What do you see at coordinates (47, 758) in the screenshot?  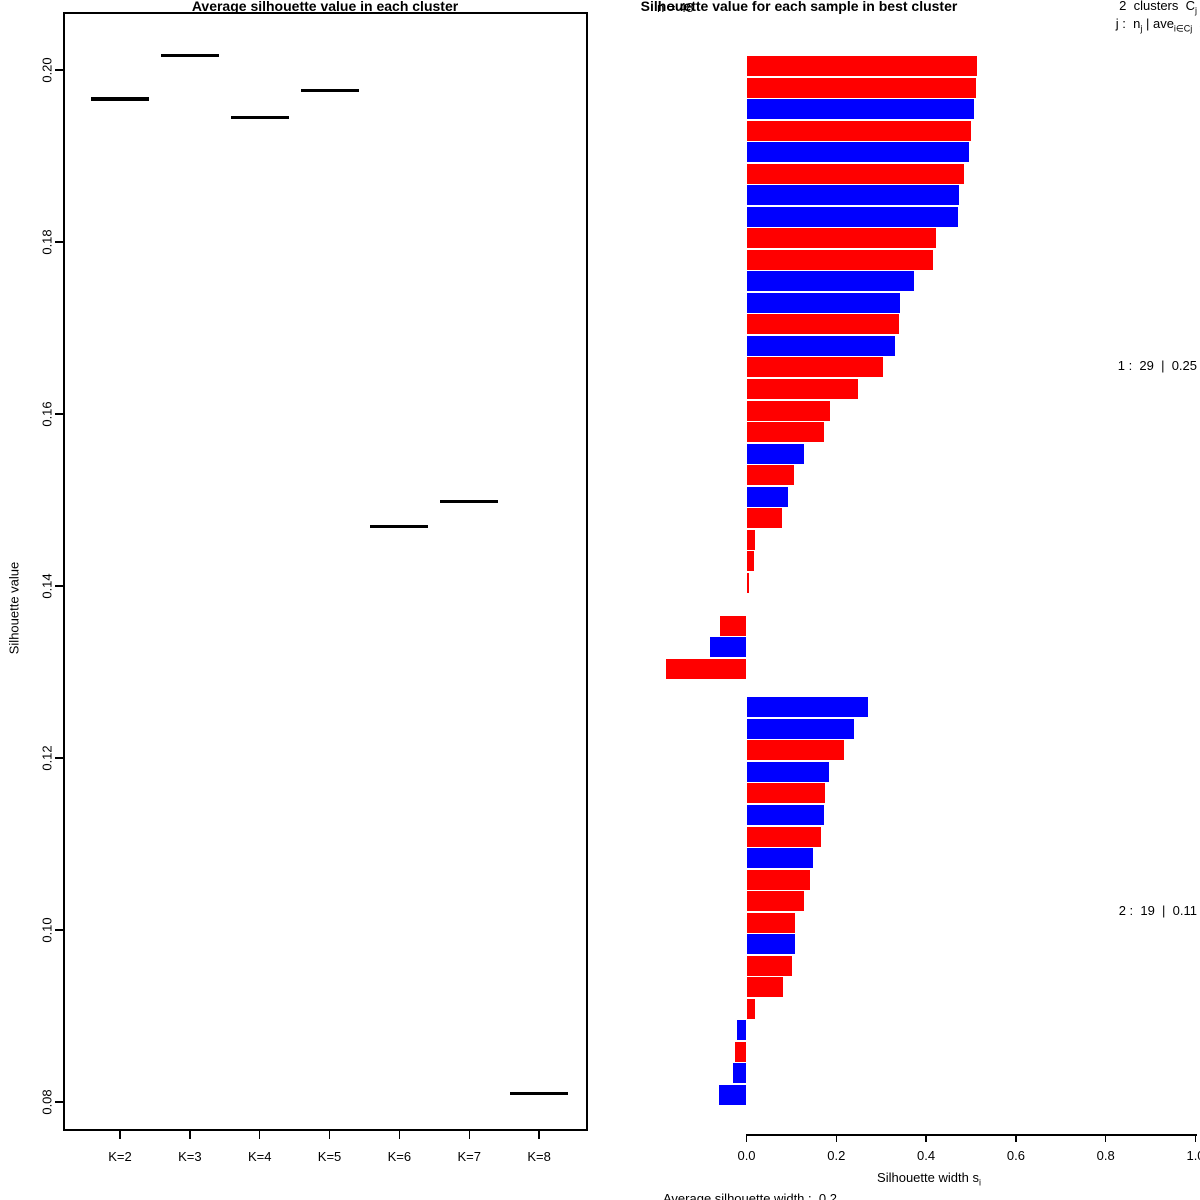 I see `y-tick-label: 0.12` at bounding box center [47, 758].